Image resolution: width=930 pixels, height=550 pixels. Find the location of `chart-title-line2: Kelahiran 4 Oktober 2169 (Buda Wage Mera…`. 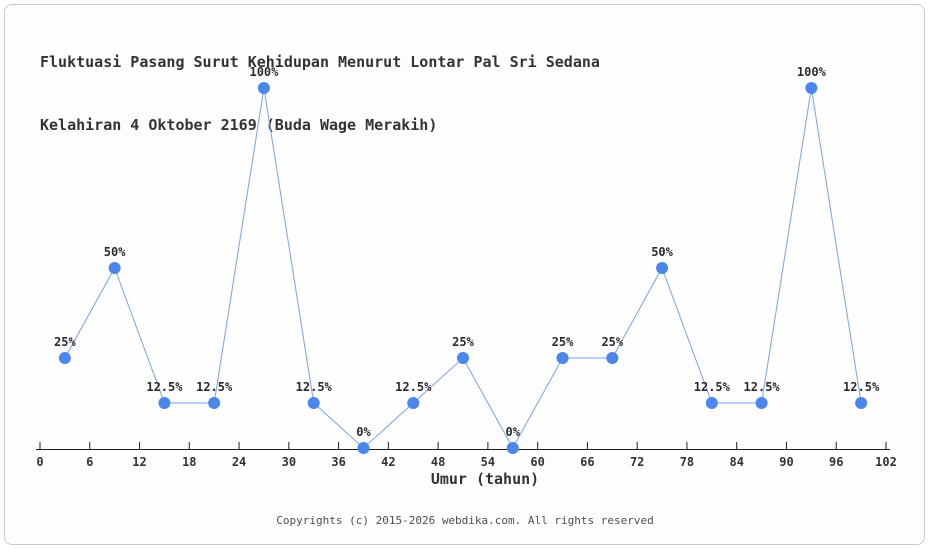

chart-title-line2: Kelahiran 4 Oktober 2169 (Buda Wage Mera… is located at coordinates (239, 125).